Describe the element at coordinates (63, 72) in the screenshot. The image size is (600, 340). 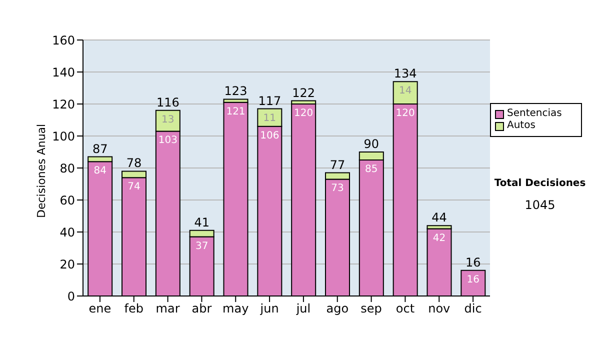
I see `y-tick-label: 140` at that location.